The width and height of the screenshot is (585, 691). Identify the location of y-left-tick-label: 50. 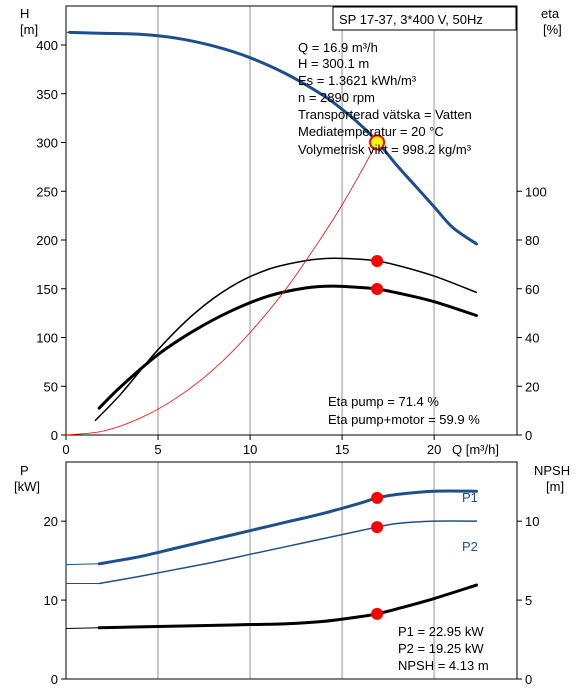
(51, 386).